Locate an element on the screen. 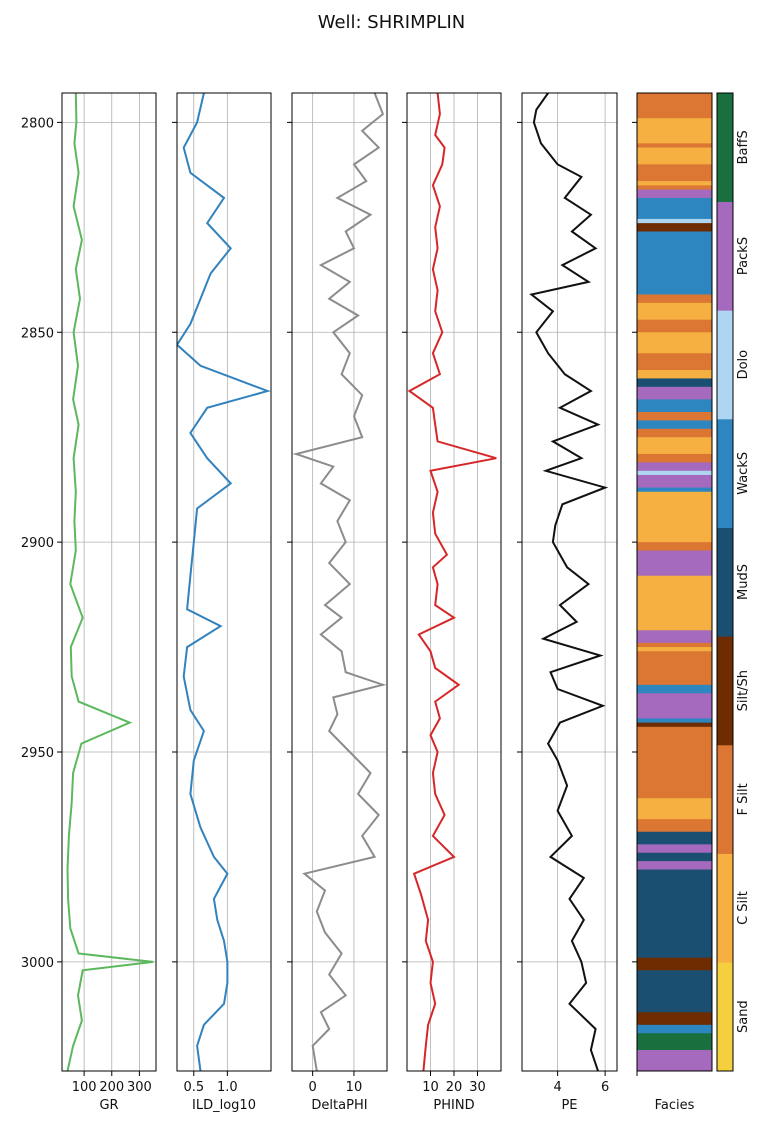 The width and height of the screenshot is (783, 1125). depth-tick-label: 2900 is located at coordinates (37, 543).